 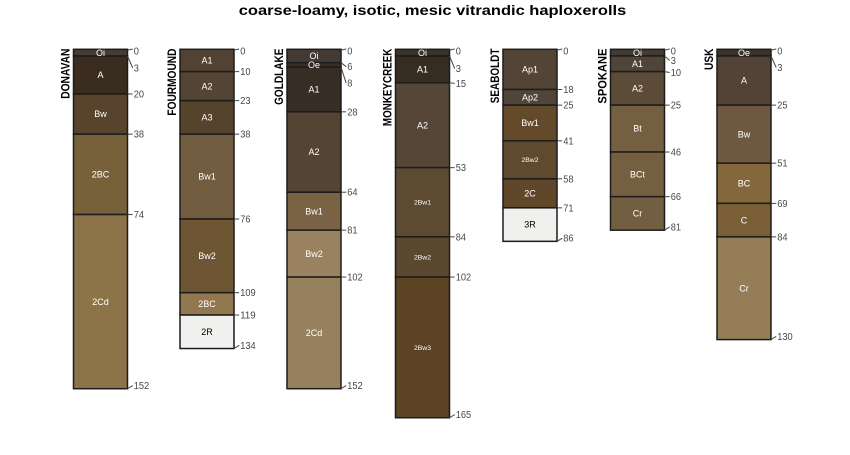 What do you see at coordinates (530, 70) in the screenshot?
I see `svg-text: Ap1` at bounding box center [530, 70].